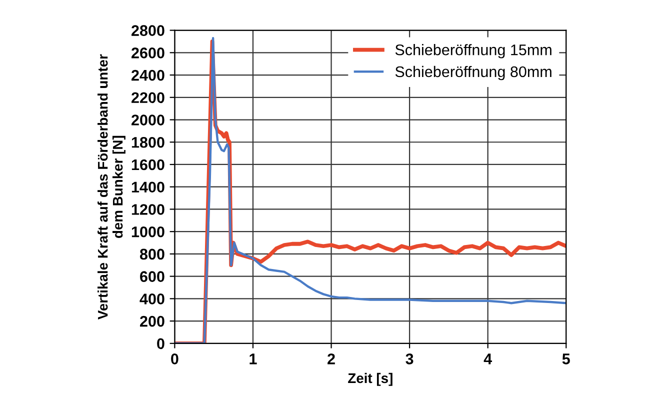  Describe the element at coordinates (148, 75) in the screenshot. I see `y-tick-label: 2400` at that location.